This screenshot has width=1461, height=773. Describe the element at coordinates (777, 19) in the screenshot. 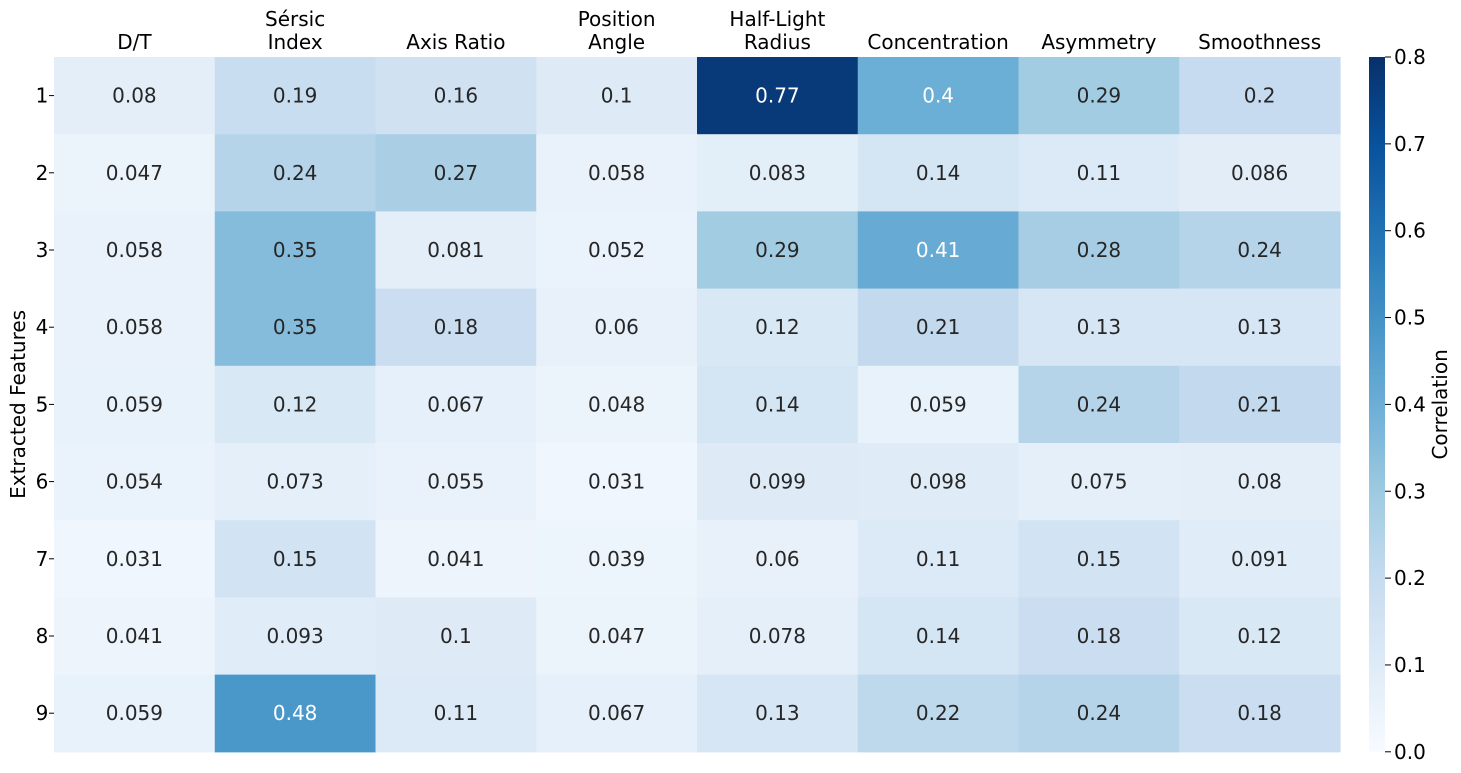

I see `column-label: Half-Light` at that location.